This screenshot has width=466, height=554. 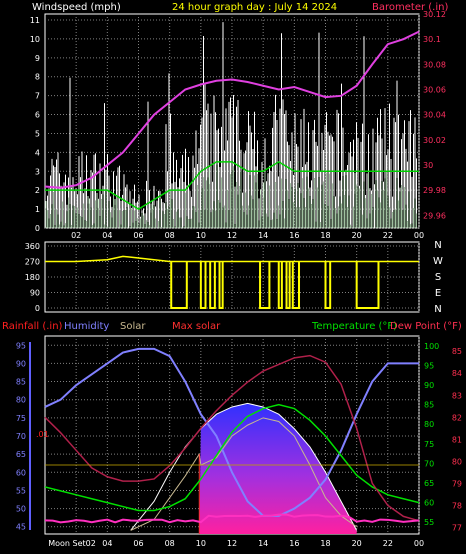 What do you see at coordinates (457, 527) in the screenshot?
I see `dew-point-tick-label: 77` at bounding box center [457, 527].